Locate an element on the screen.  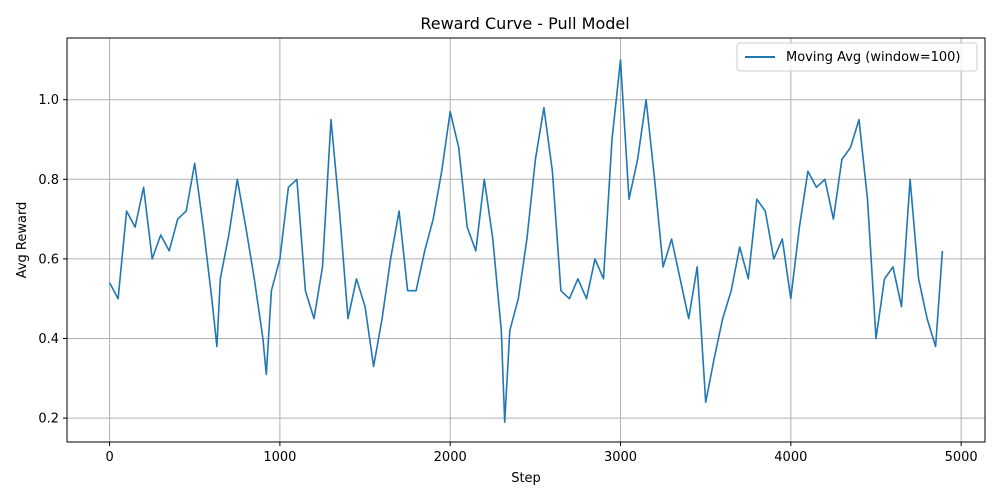
y-axis-label: Avg Reward is located at coordinates (22, 240).